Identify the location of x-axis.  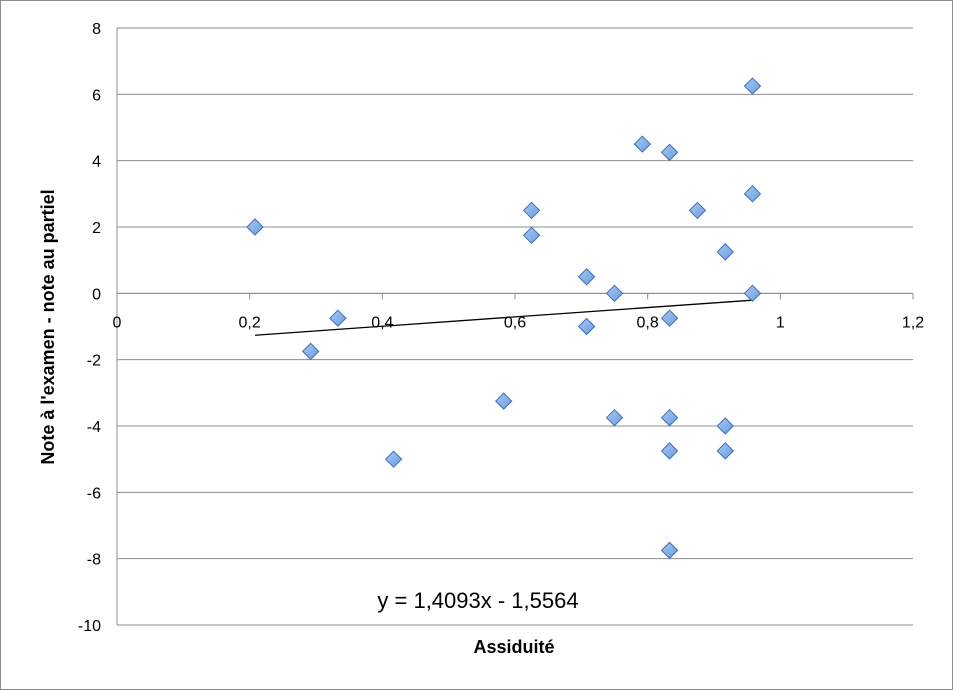
(515, 296).